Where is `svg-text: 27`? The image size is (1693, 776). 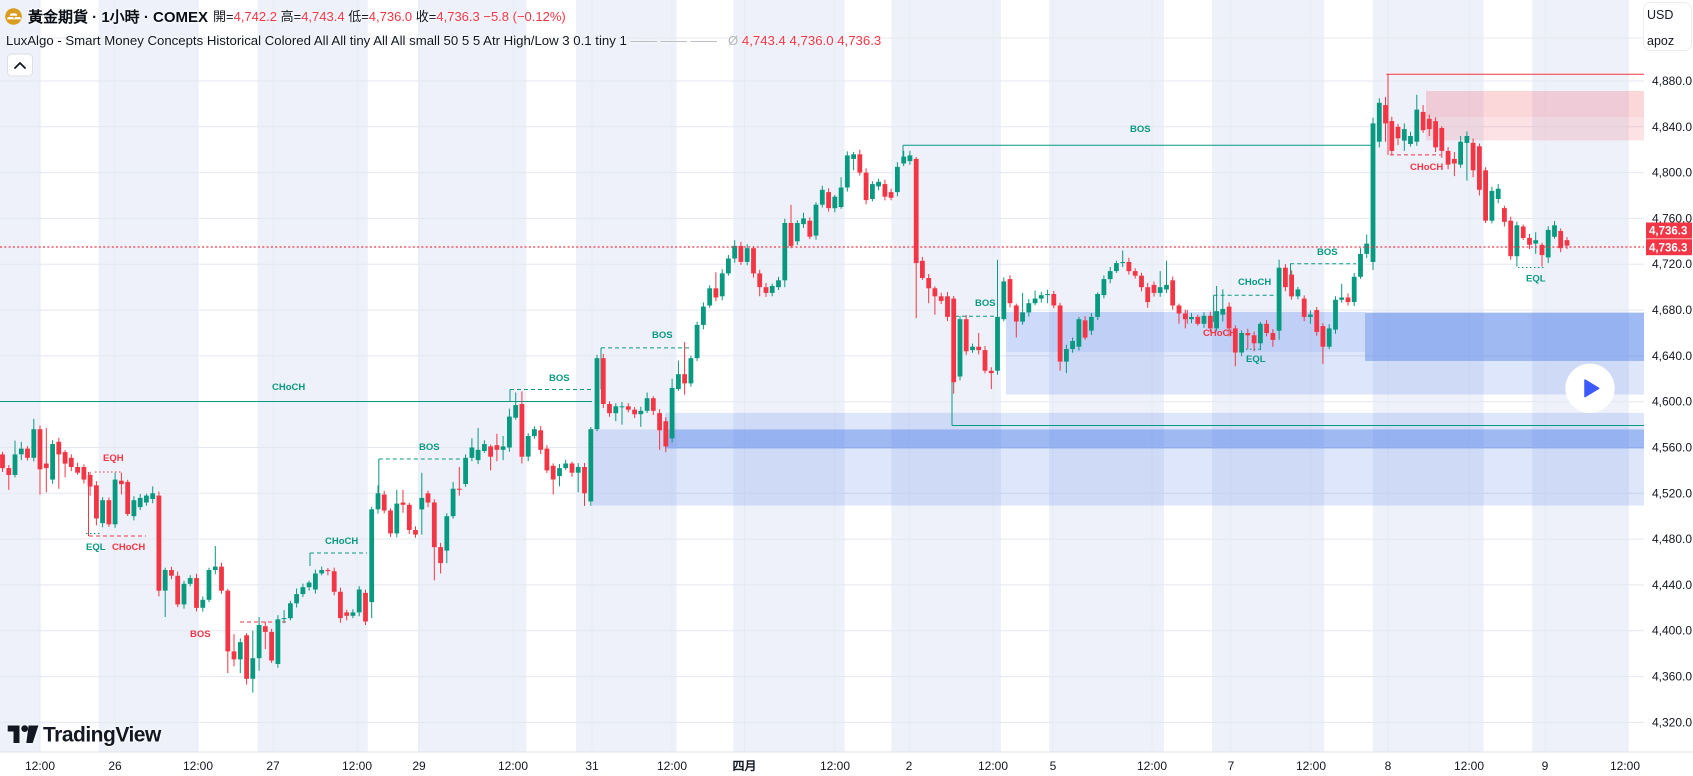
svg-text: 27 is located at coordinates (273, 766).